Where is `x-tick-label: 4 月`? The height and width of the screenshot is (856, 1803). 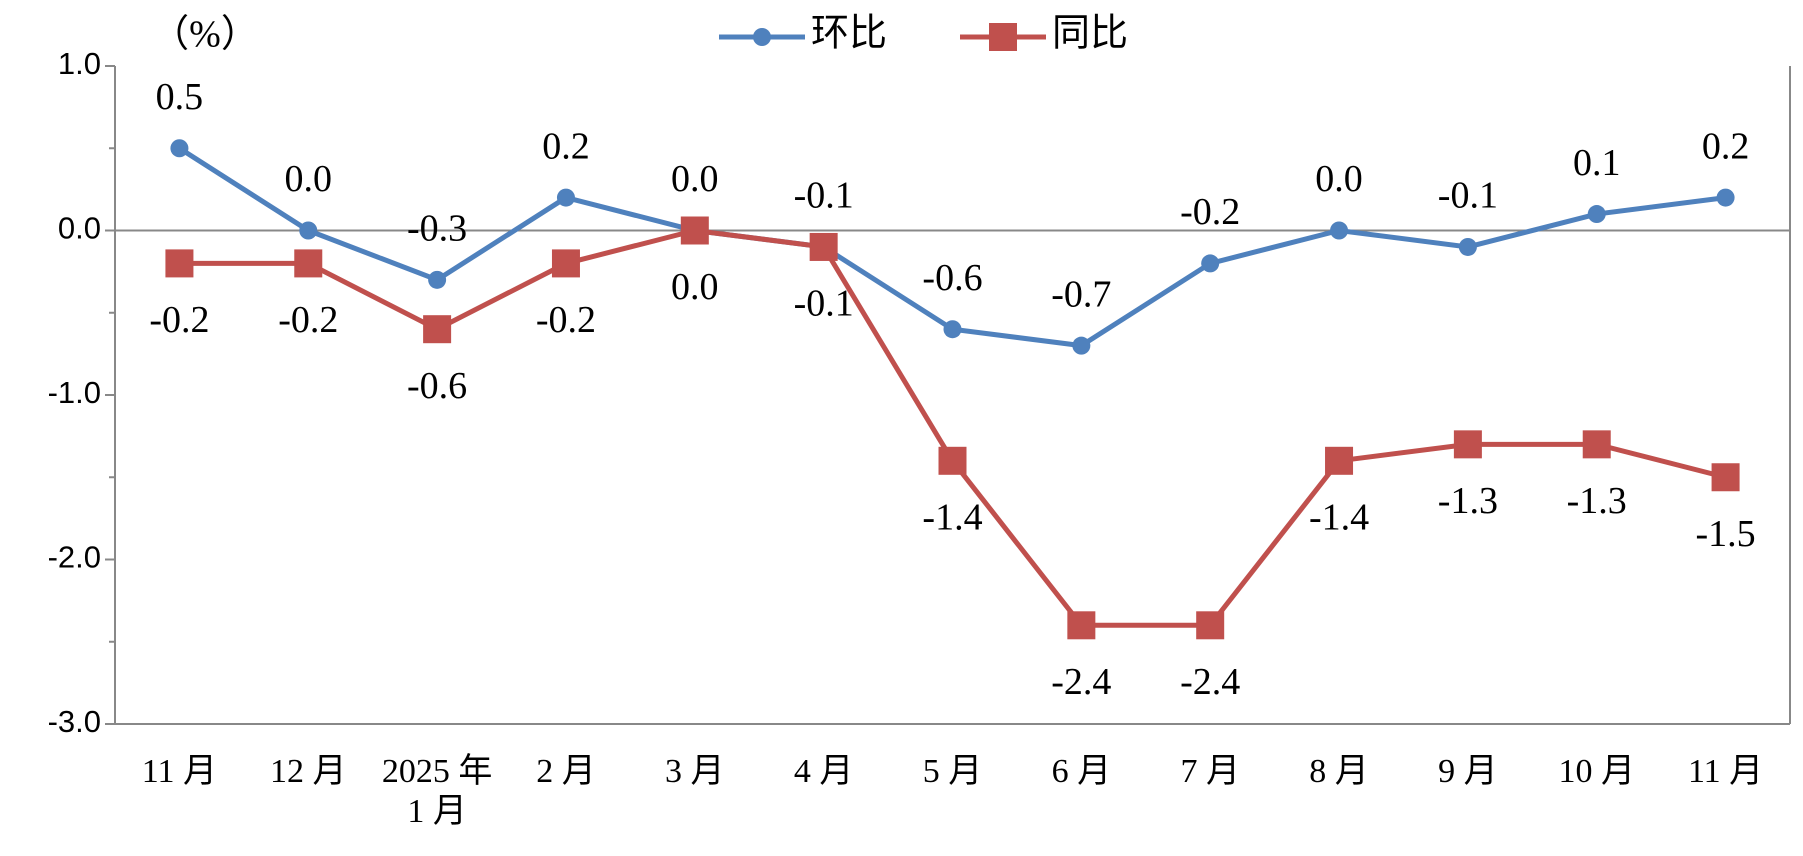 x-tick-label: 4 月 is located at coordinates (823, 771).